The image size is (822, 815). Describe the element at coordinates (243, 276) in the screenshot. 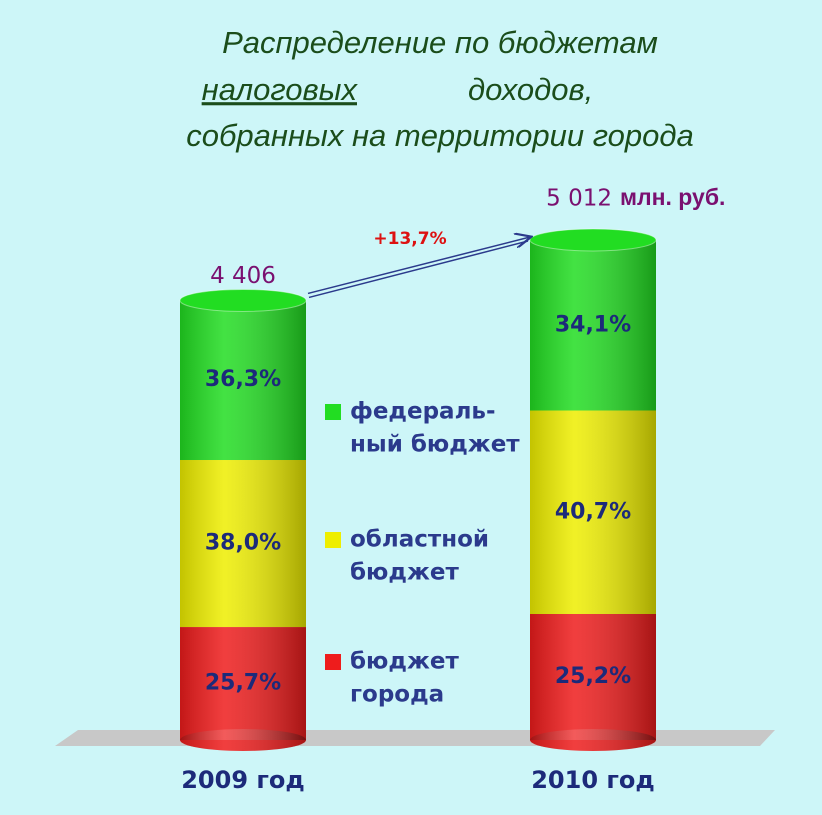

I see `total-label: 4 406` at that location.